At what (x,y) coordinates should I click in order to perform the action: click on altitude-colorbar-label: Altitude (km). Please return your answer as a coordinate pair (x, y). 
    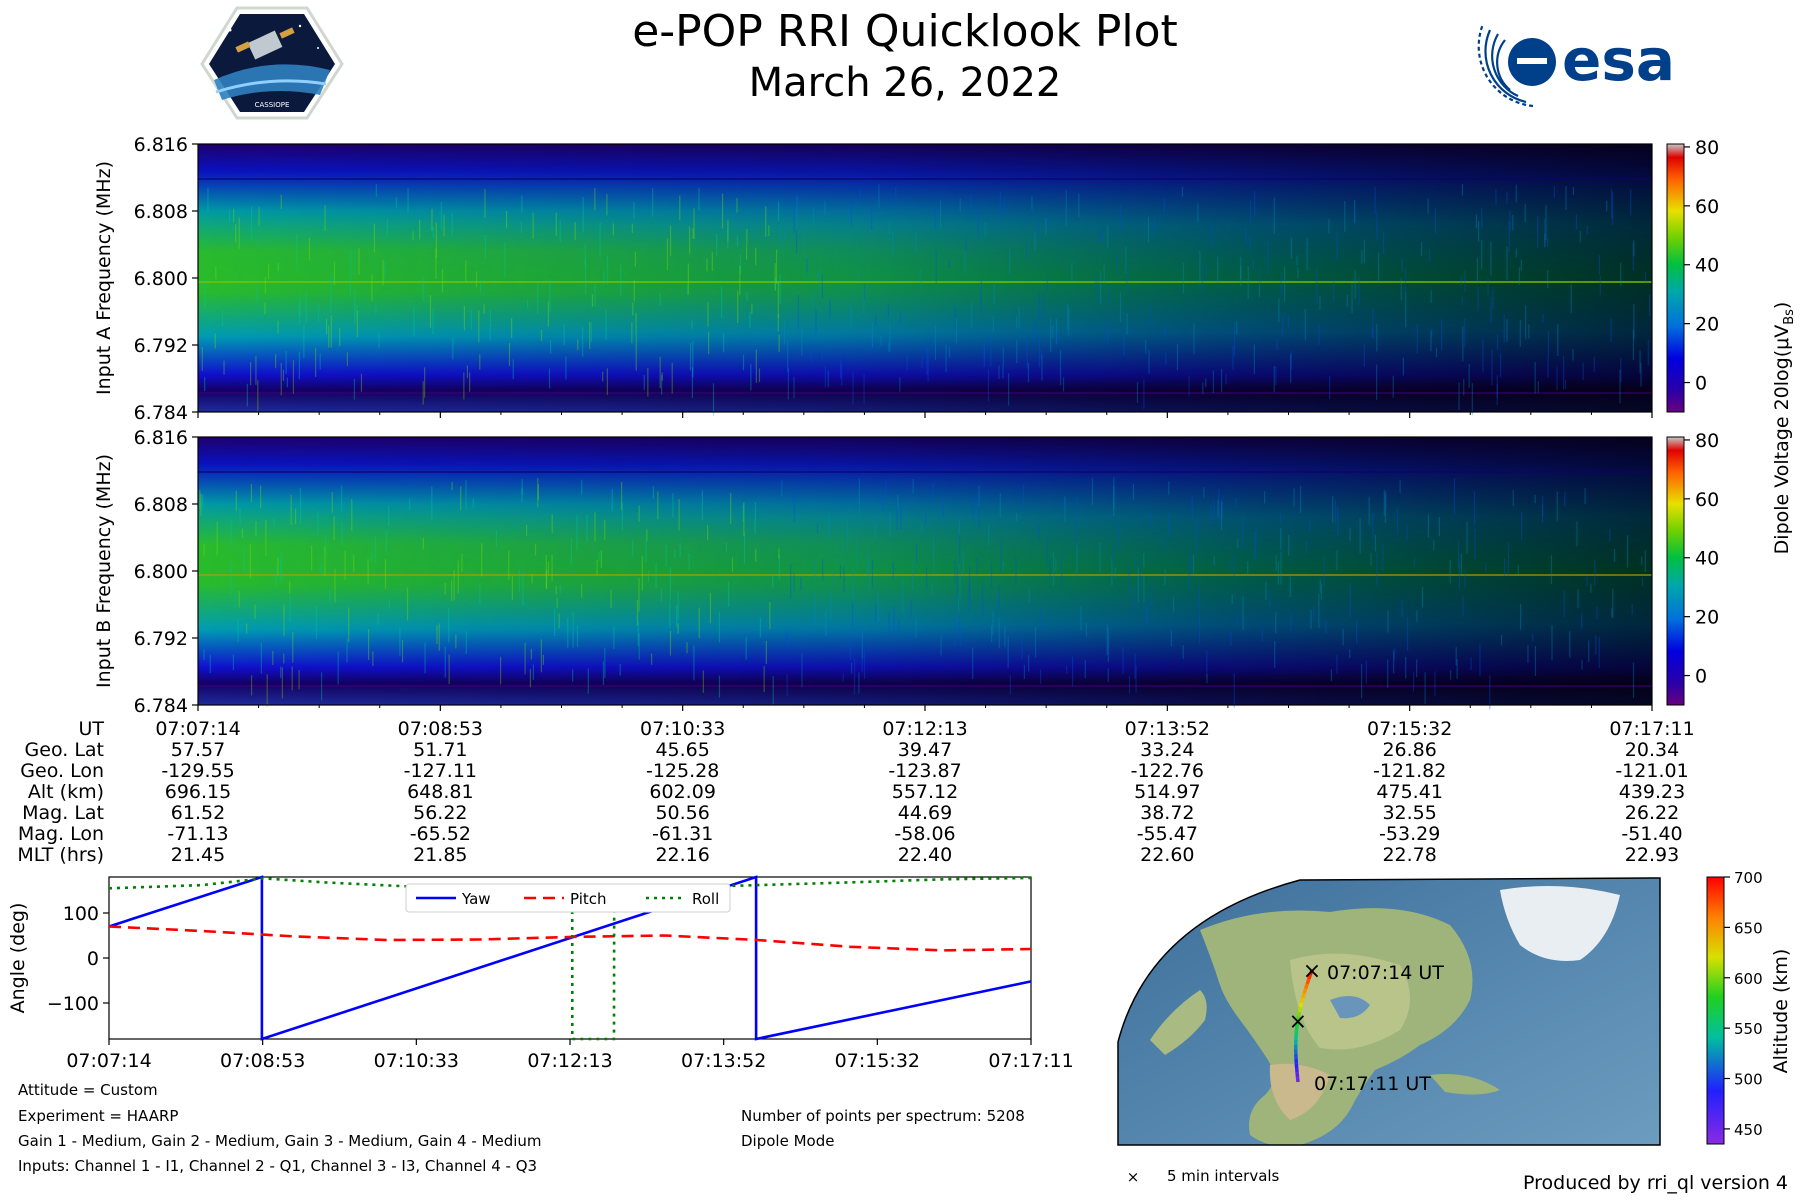
    Looking at the image, I should click on (1781, 1011).